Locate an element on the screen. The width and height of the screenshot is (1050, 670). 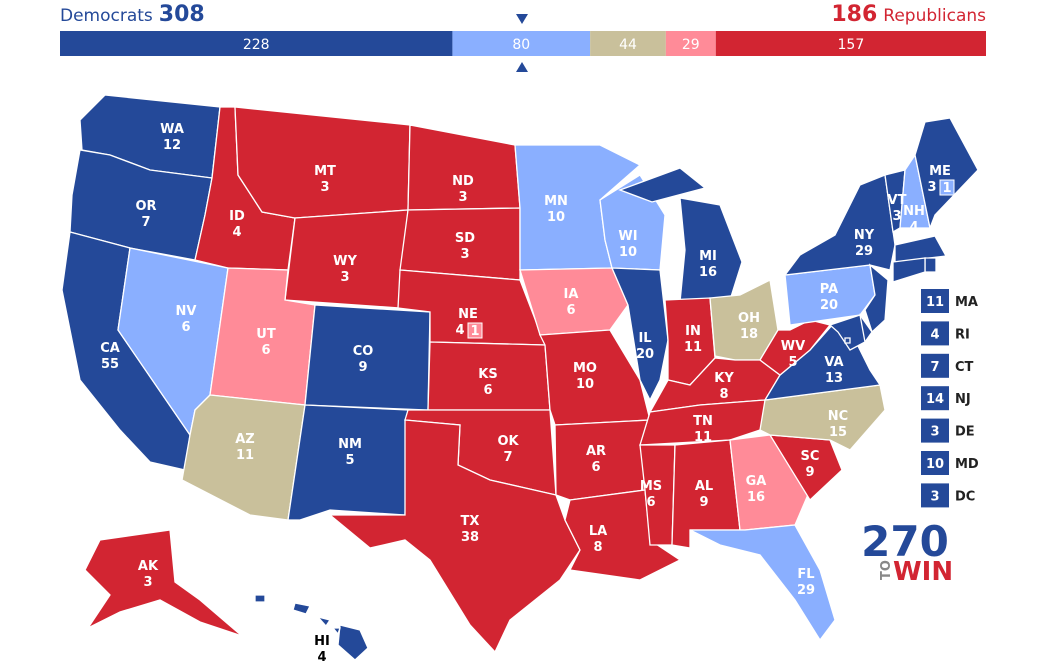
logo-to: TO is located at coordinates (886, 570).